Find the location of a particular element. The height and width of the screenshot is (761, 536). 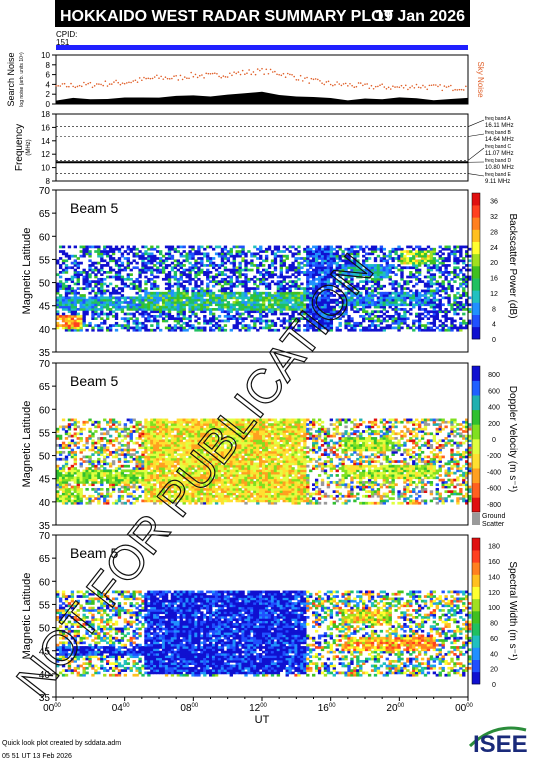

colorbar-swatch is located at coordinates (476, 321).